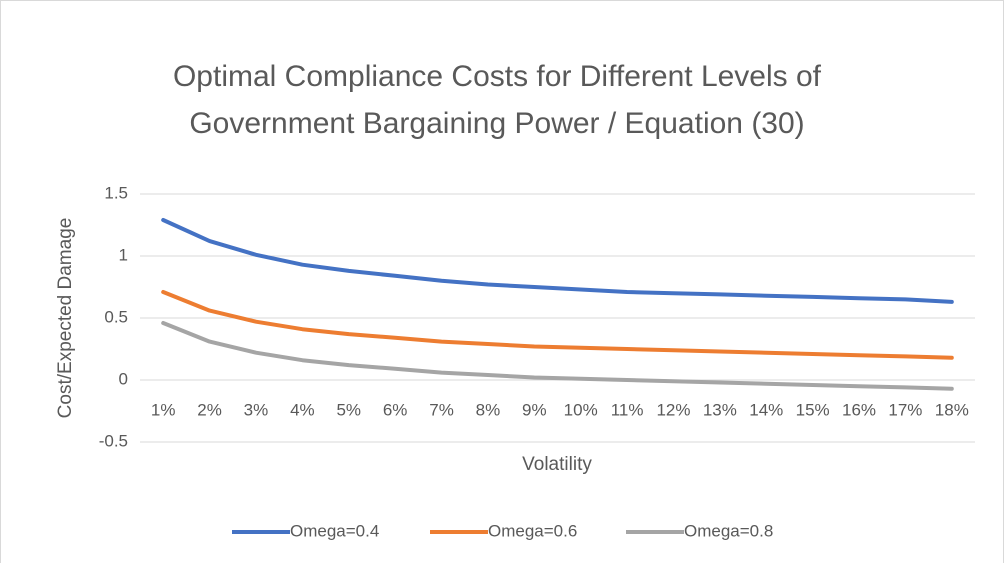  Describe the element at coordinates (116, 192) in the screenshot. I see `y-tick-label: 1.5` at that location.